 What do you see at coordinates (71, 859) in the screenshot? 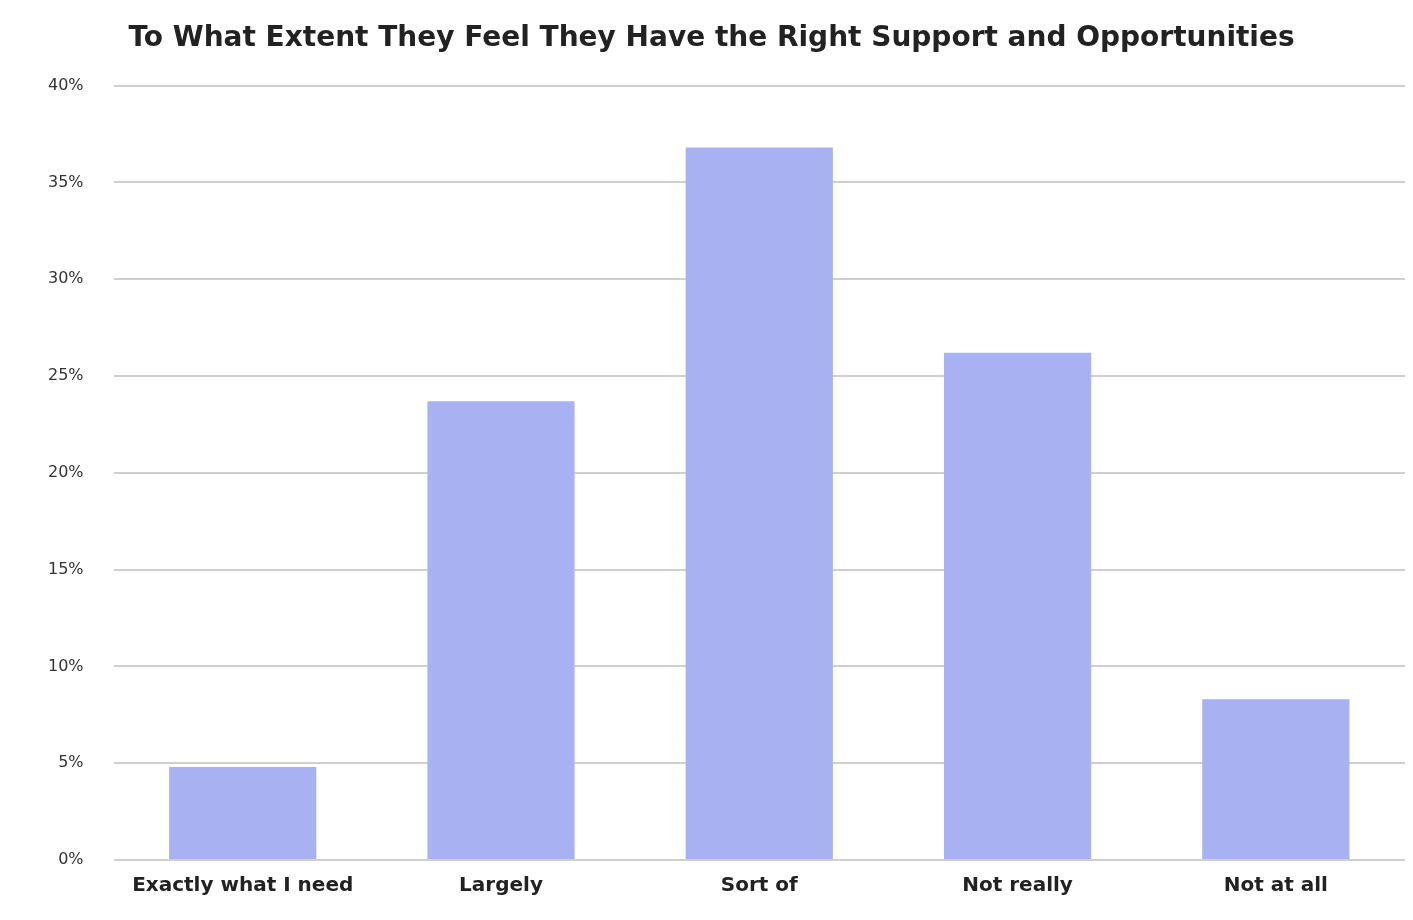
I see `y-tick-label: 0%` at bounding box center [71, 859].